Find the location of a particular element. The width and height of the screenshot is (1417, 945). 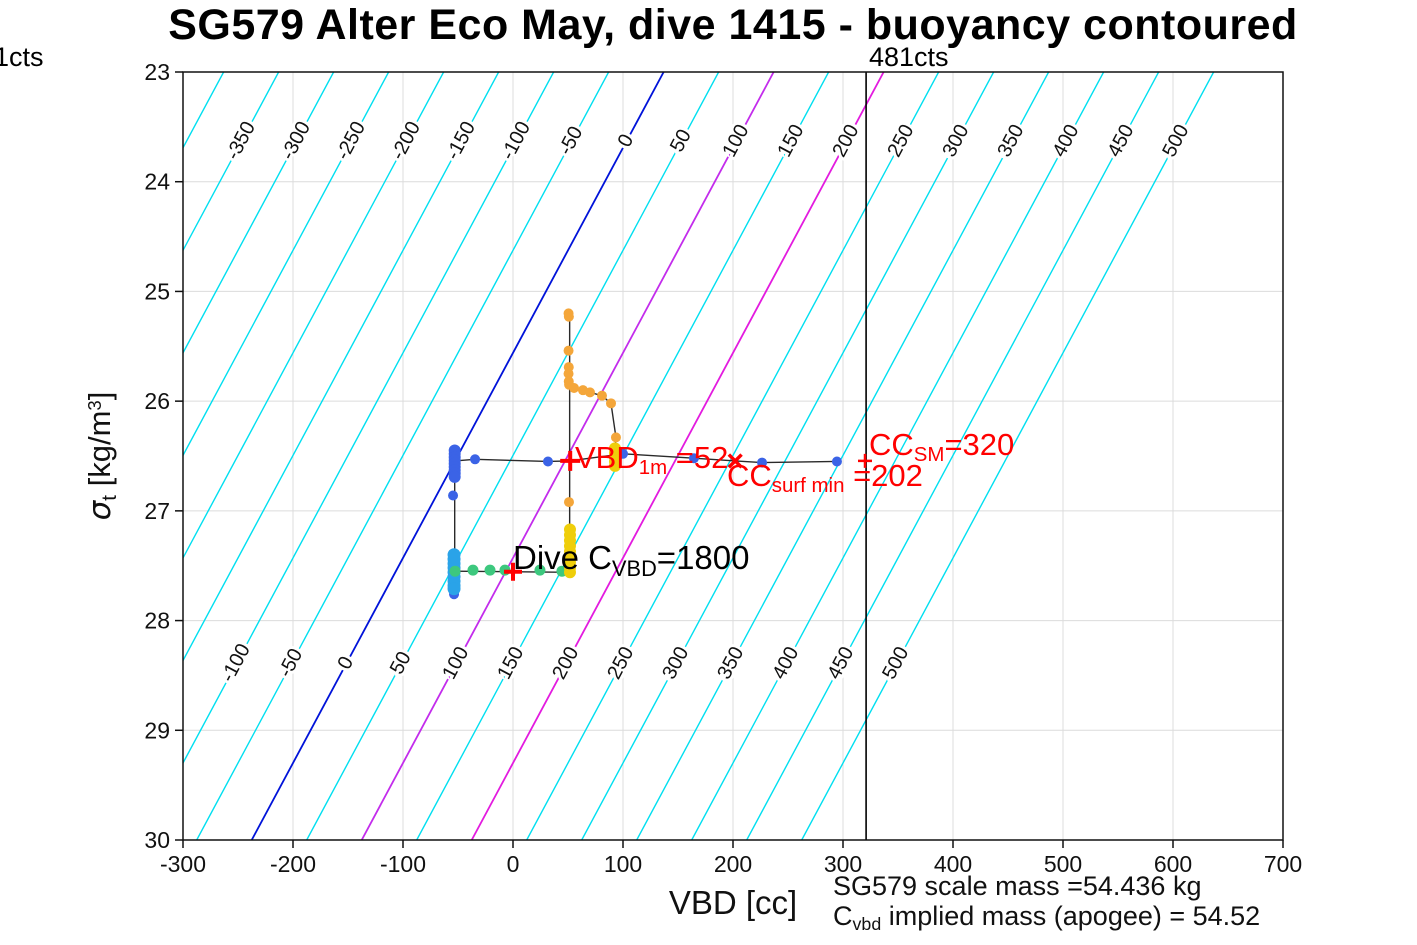

contour-label: -150 is located at coordinates (461, 141).